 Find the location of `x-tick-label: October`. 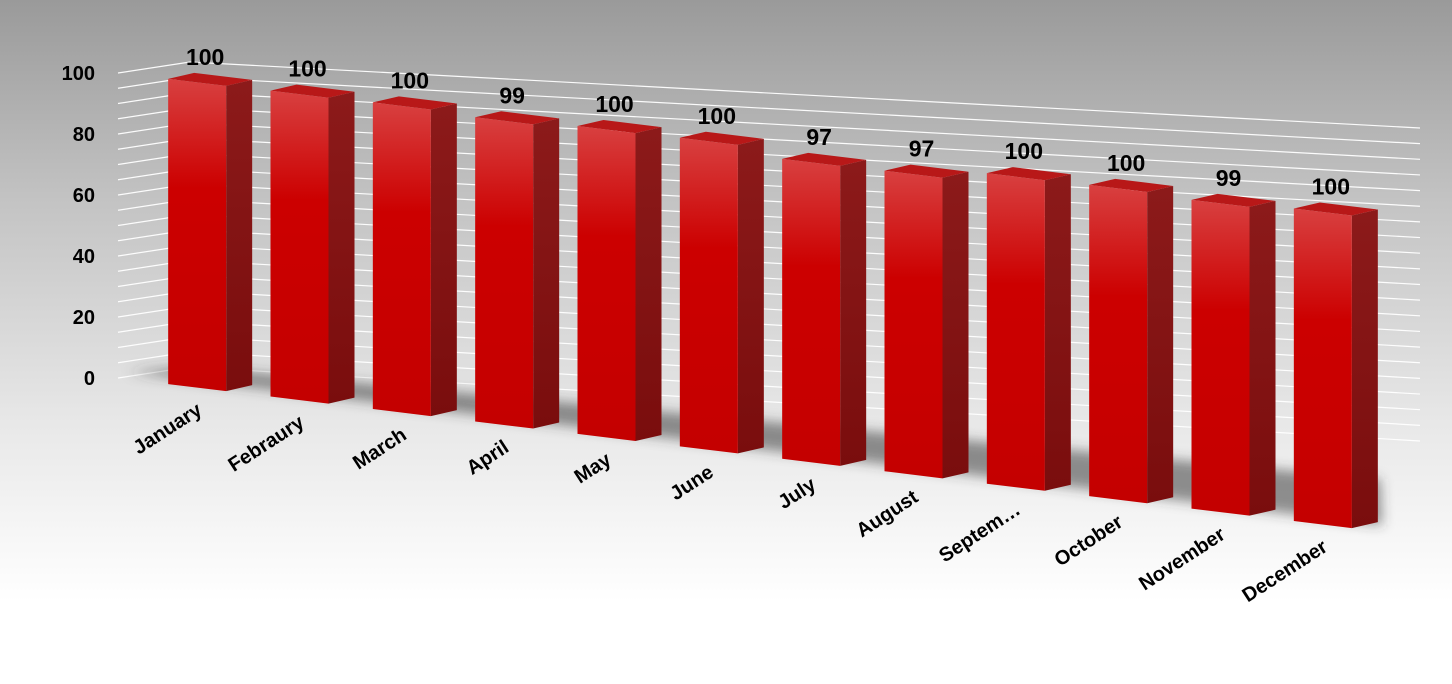

x-tick-label: October is located at coordinates (1089, 541).